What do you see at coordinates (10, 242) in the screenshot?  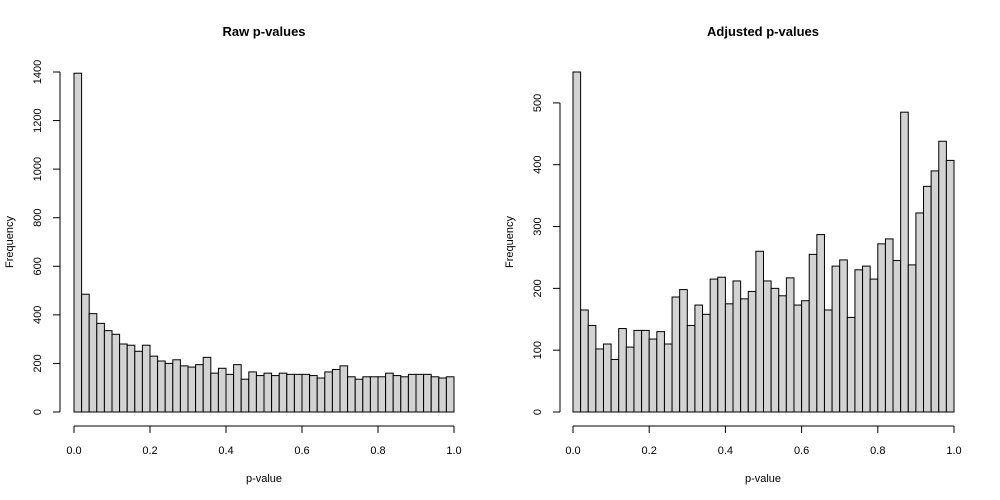 I see `y-axis-label-raw: Frequency` at bounding box center [10, 242].